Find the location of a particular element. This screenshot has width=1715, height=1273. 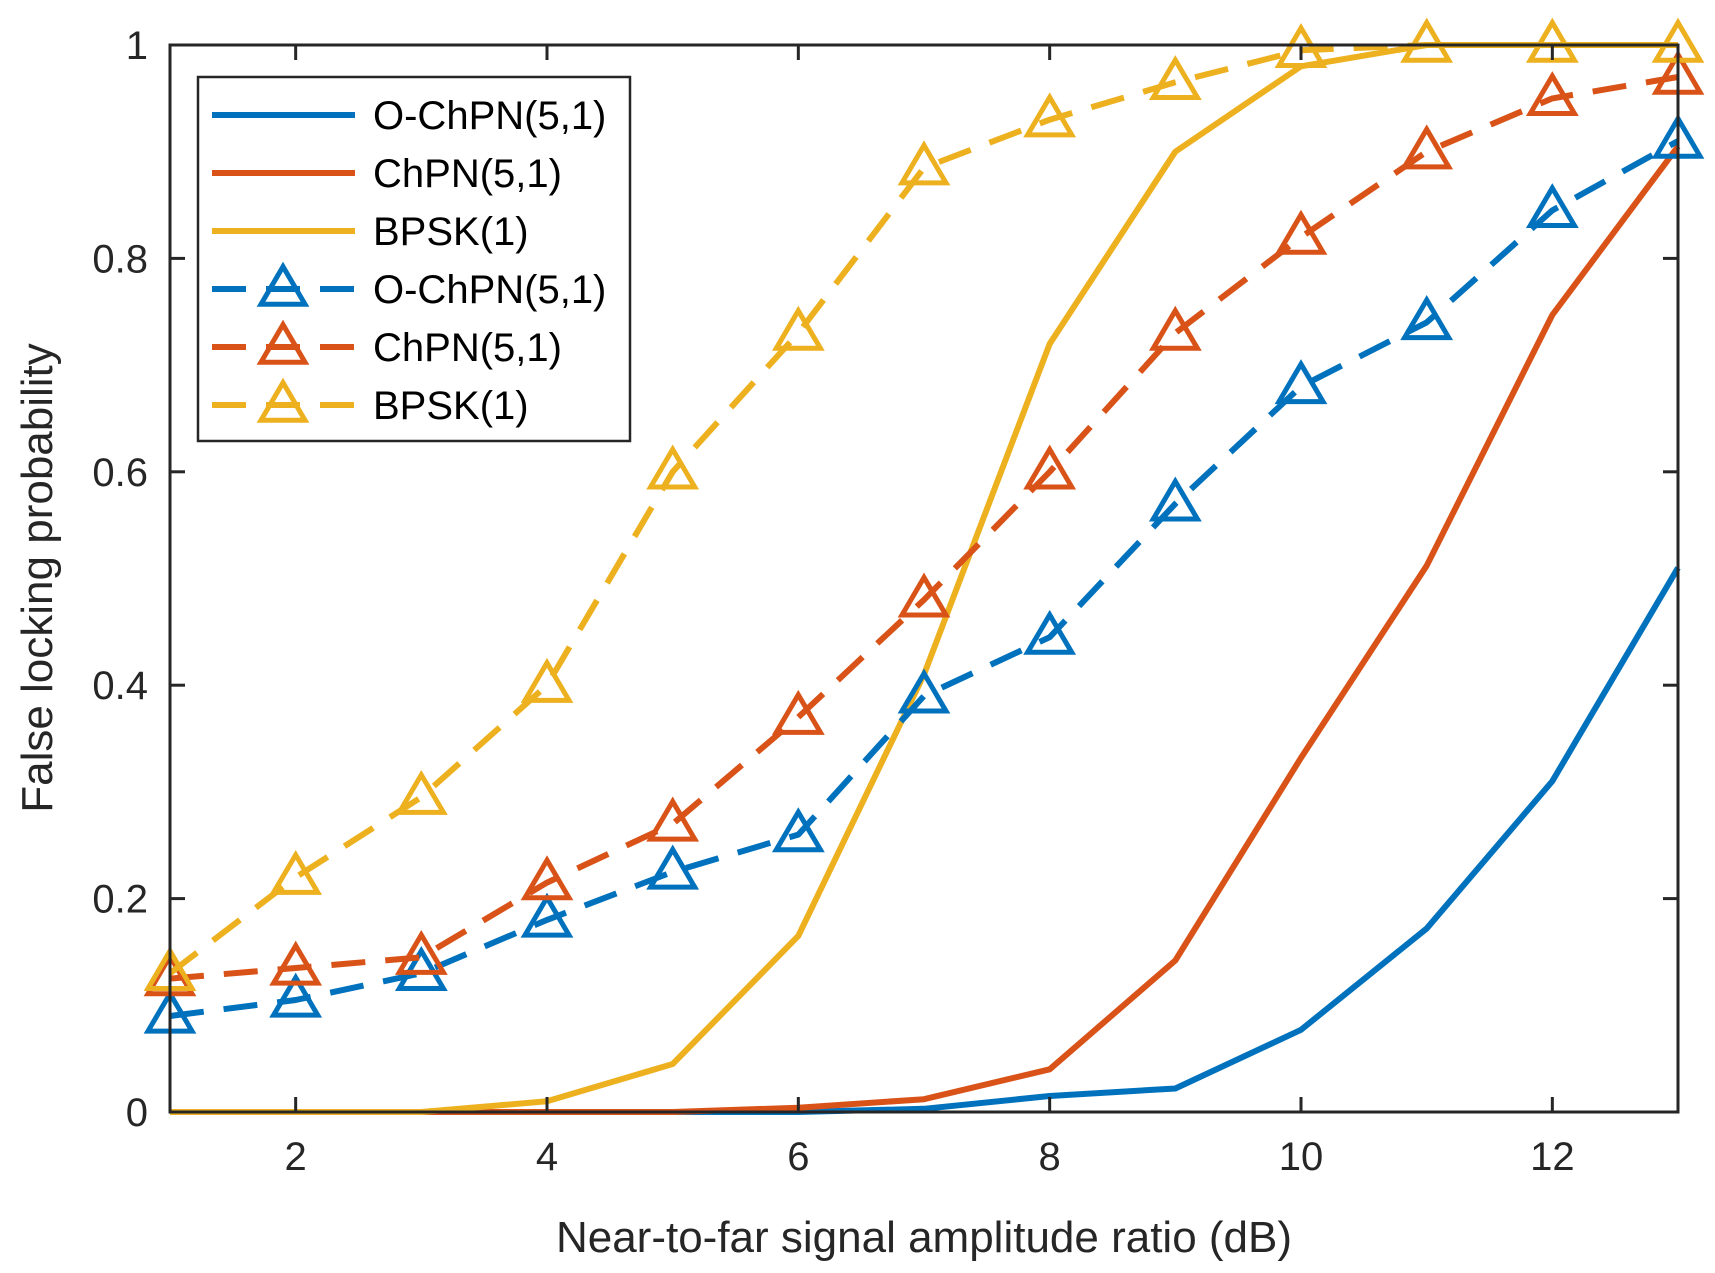

y-tick-label: 0.4 is located at coordinates (120, 686).